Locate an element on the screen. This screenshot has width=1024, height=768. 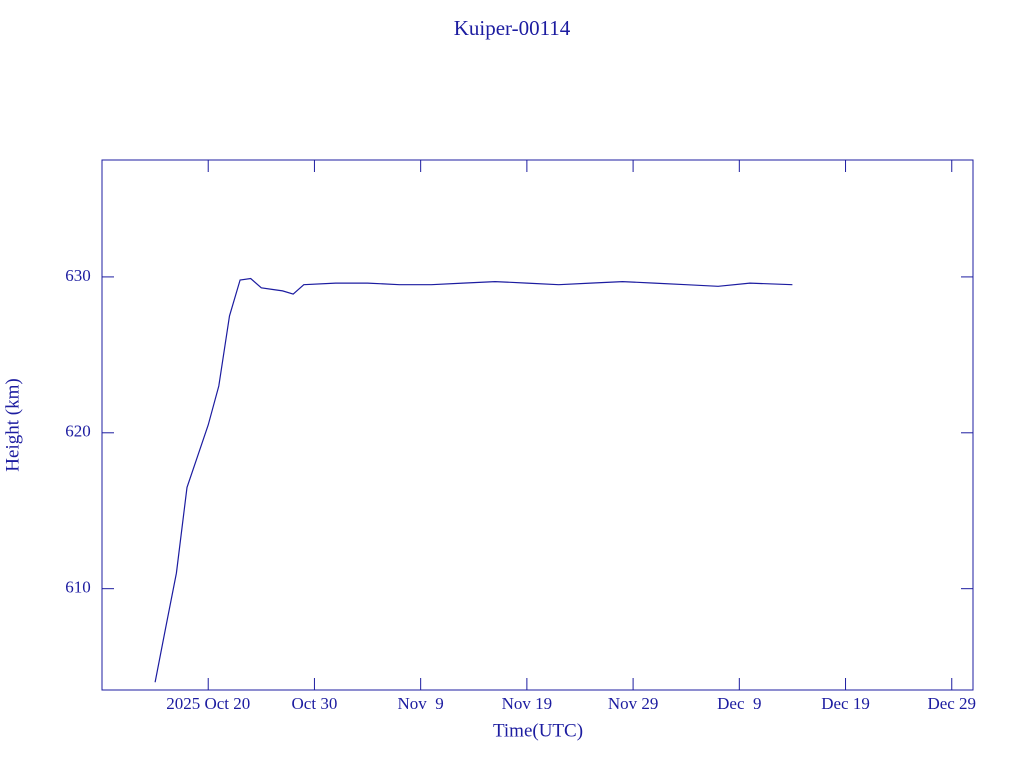
x-tick-label: Dec 9 is located at coordinates (739, 703).